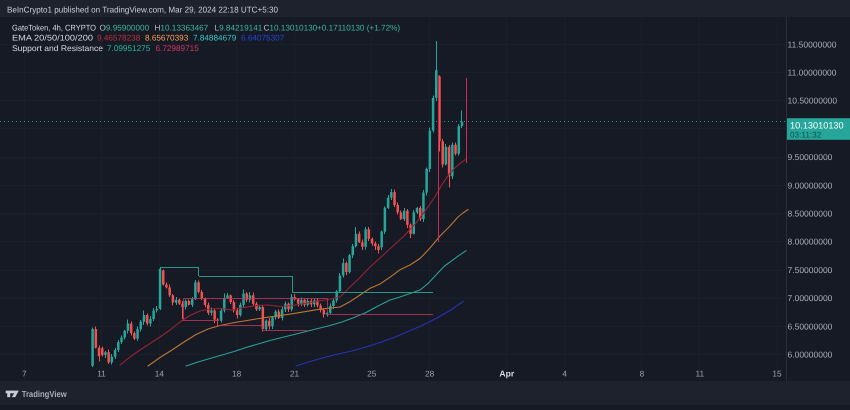 This screenshot has width=850, height=410. I want to click on svg-text: 7.50000000, so click(810, 270).